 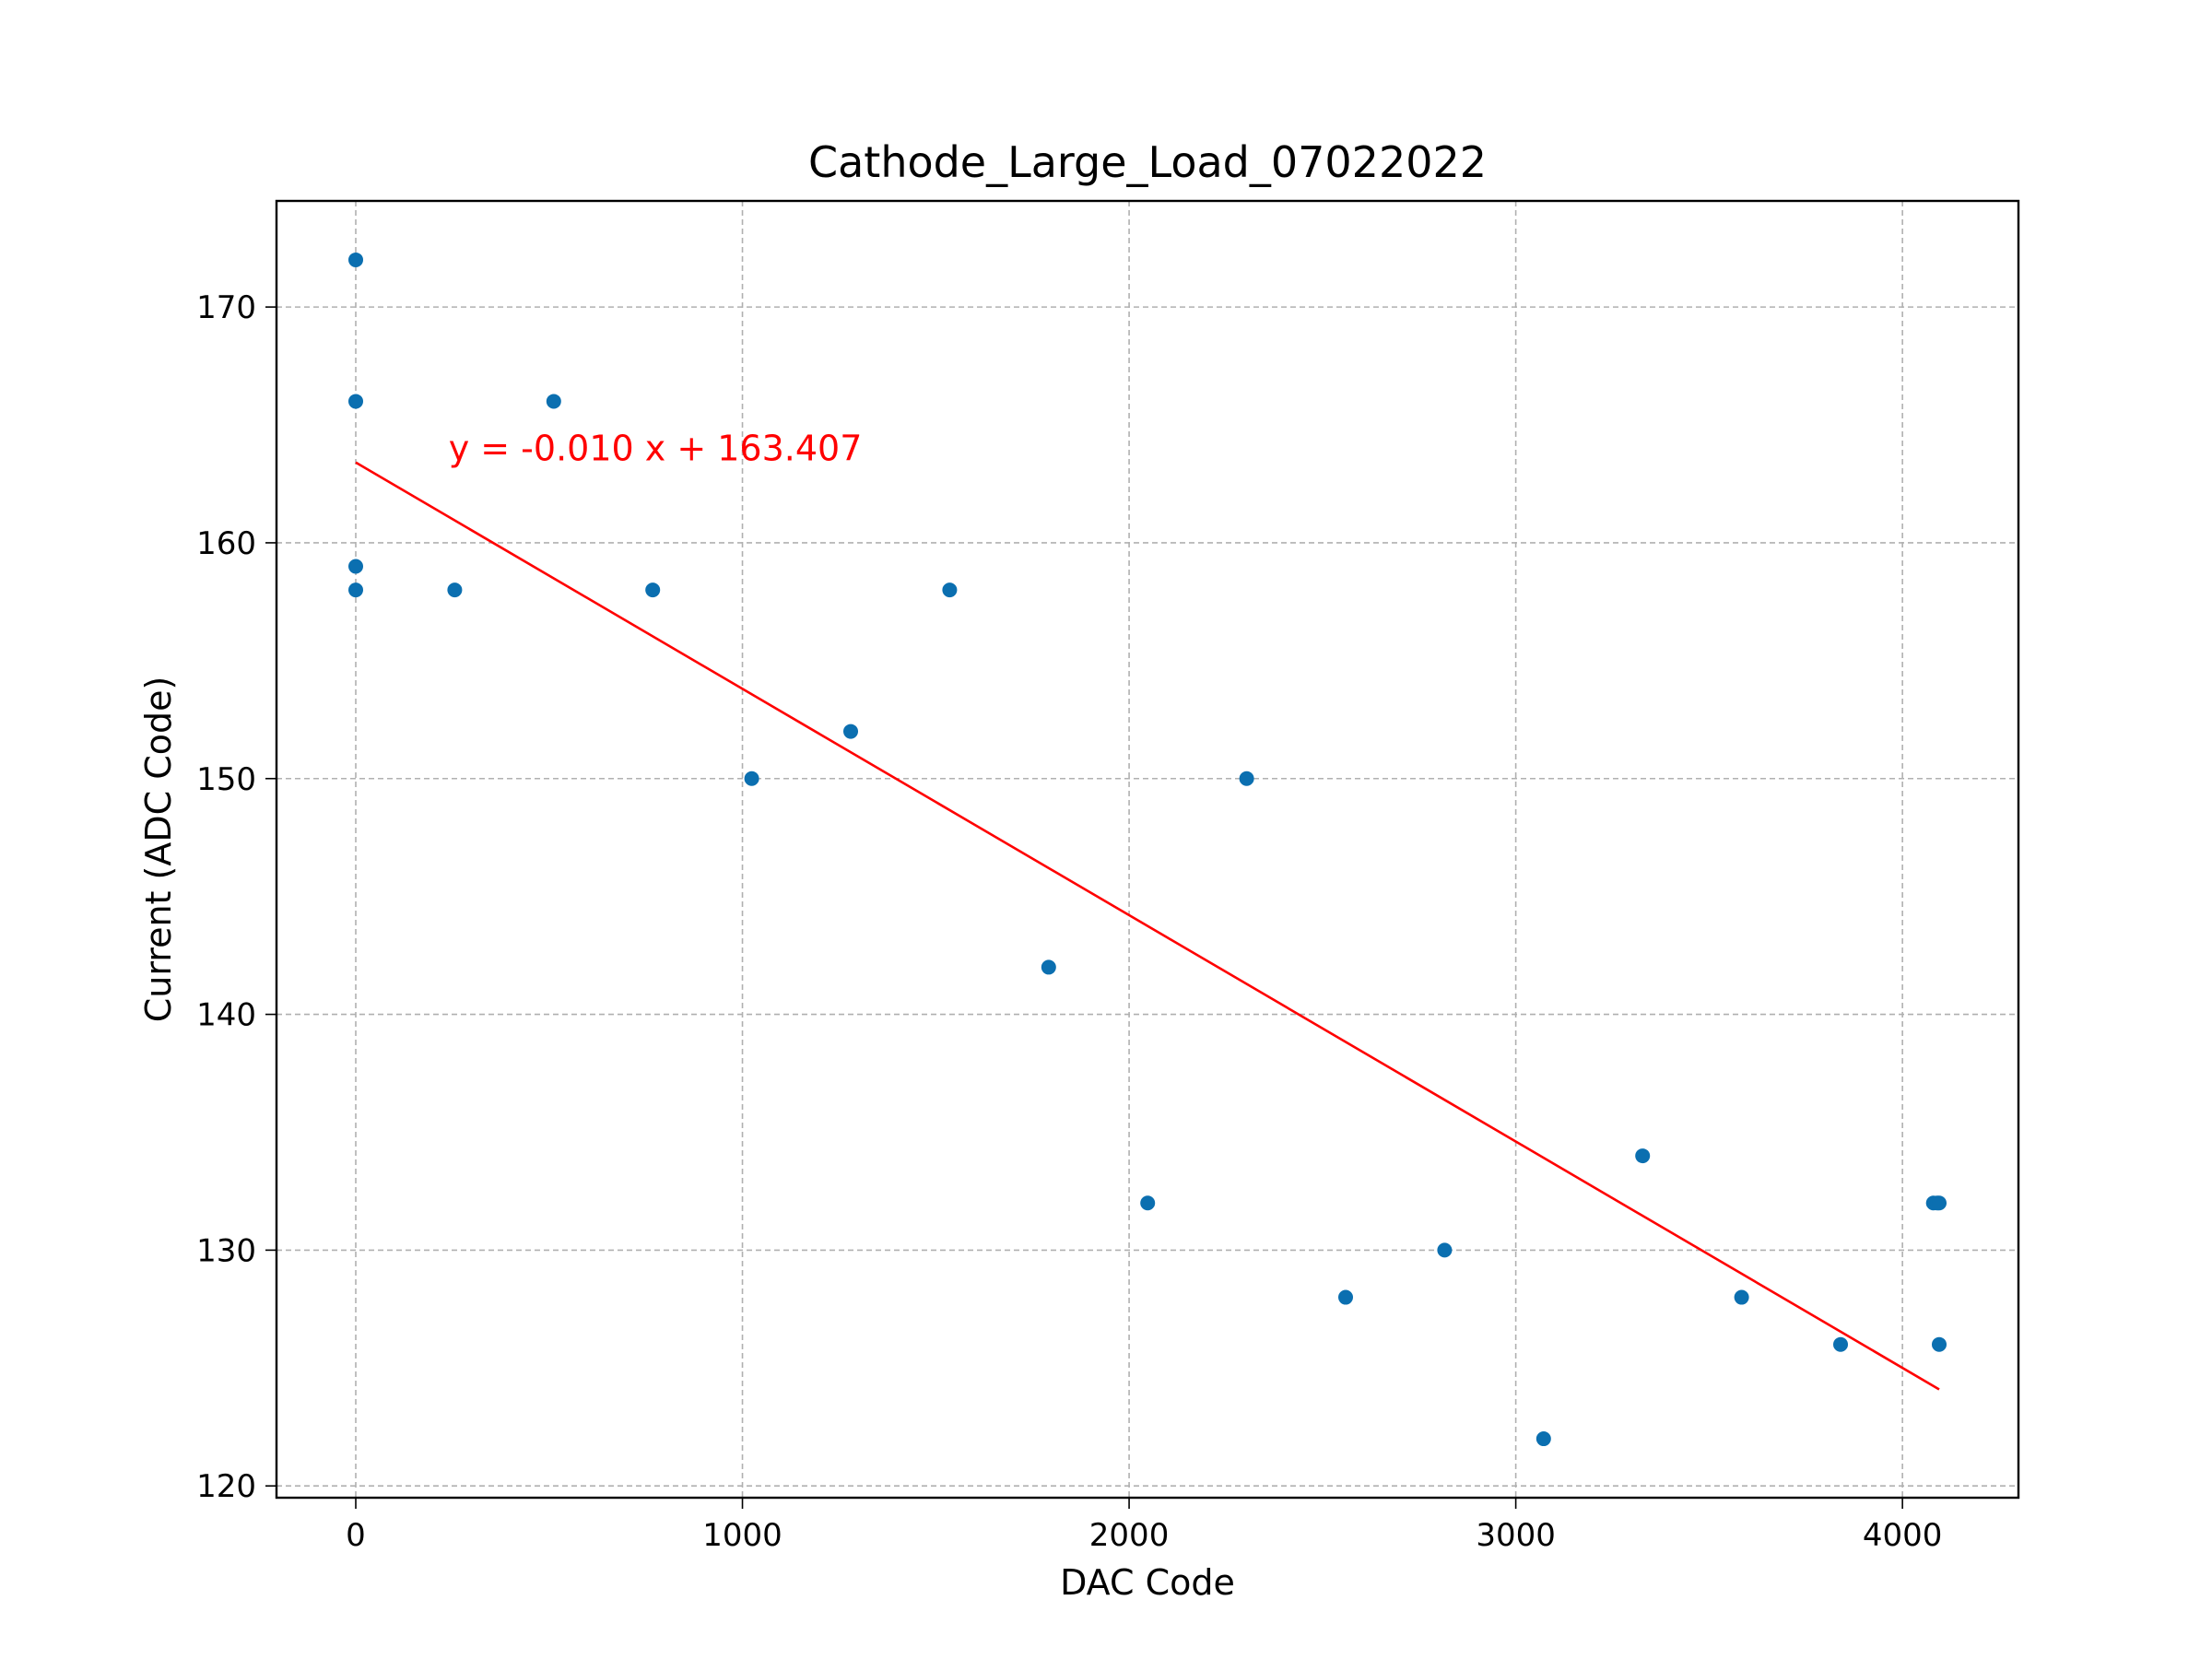 I want to click on x-axis-title: DAC Code, so click(x=1147, y=1582).